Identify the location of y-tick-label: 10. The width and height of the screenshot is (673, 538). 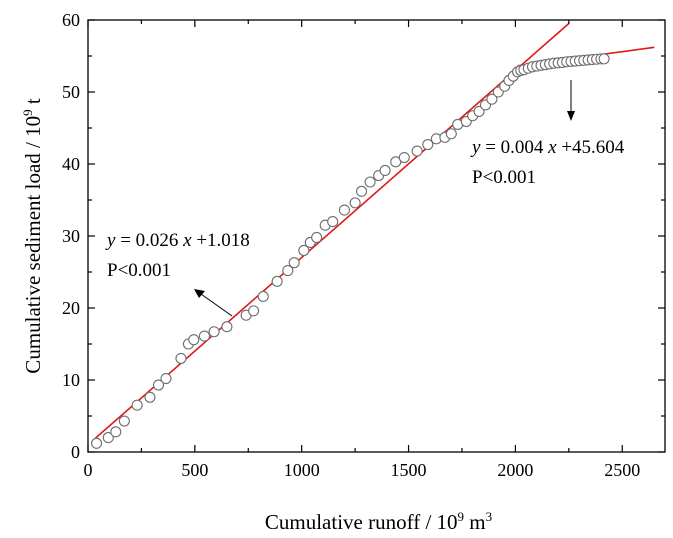
(71, 380).